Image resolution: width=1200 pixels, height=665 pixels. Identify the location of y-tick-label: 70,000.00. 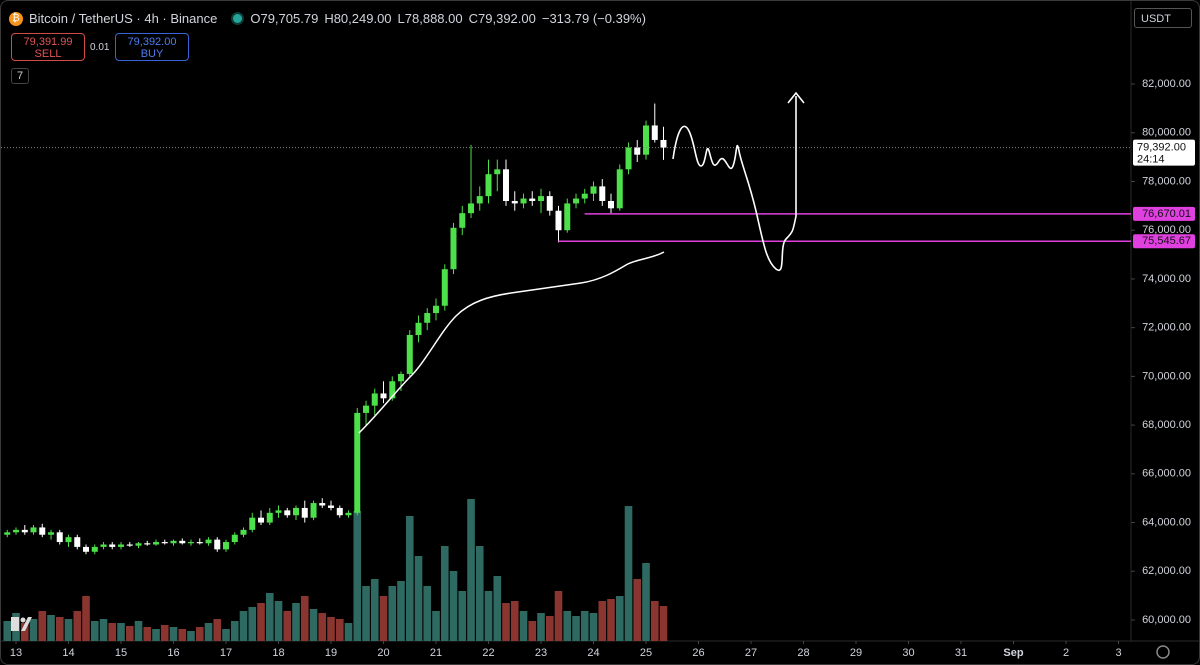
(1166, 376).